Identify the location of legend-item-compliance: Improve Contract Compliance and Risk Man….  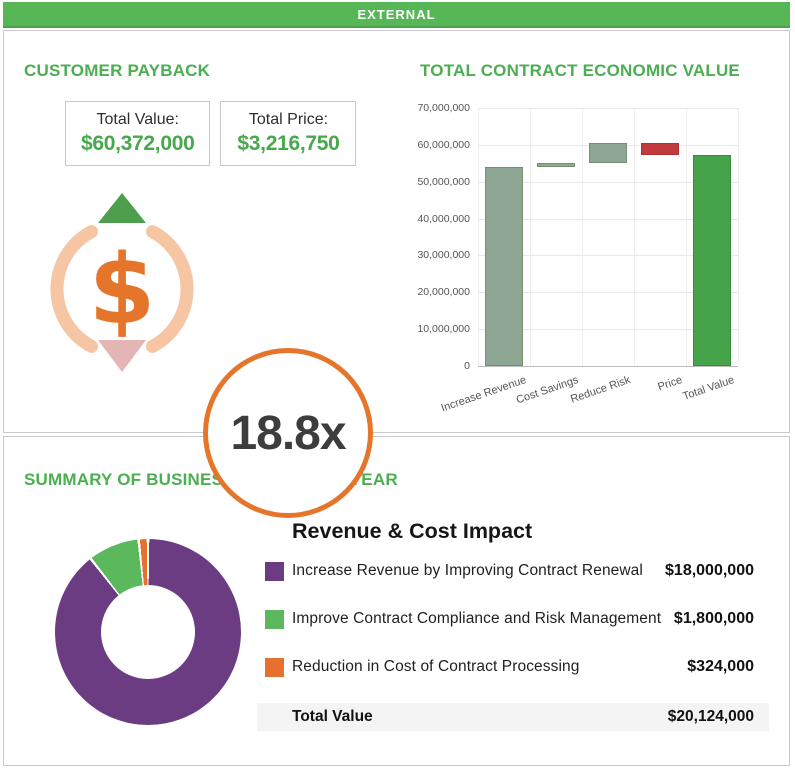
(513, 619).